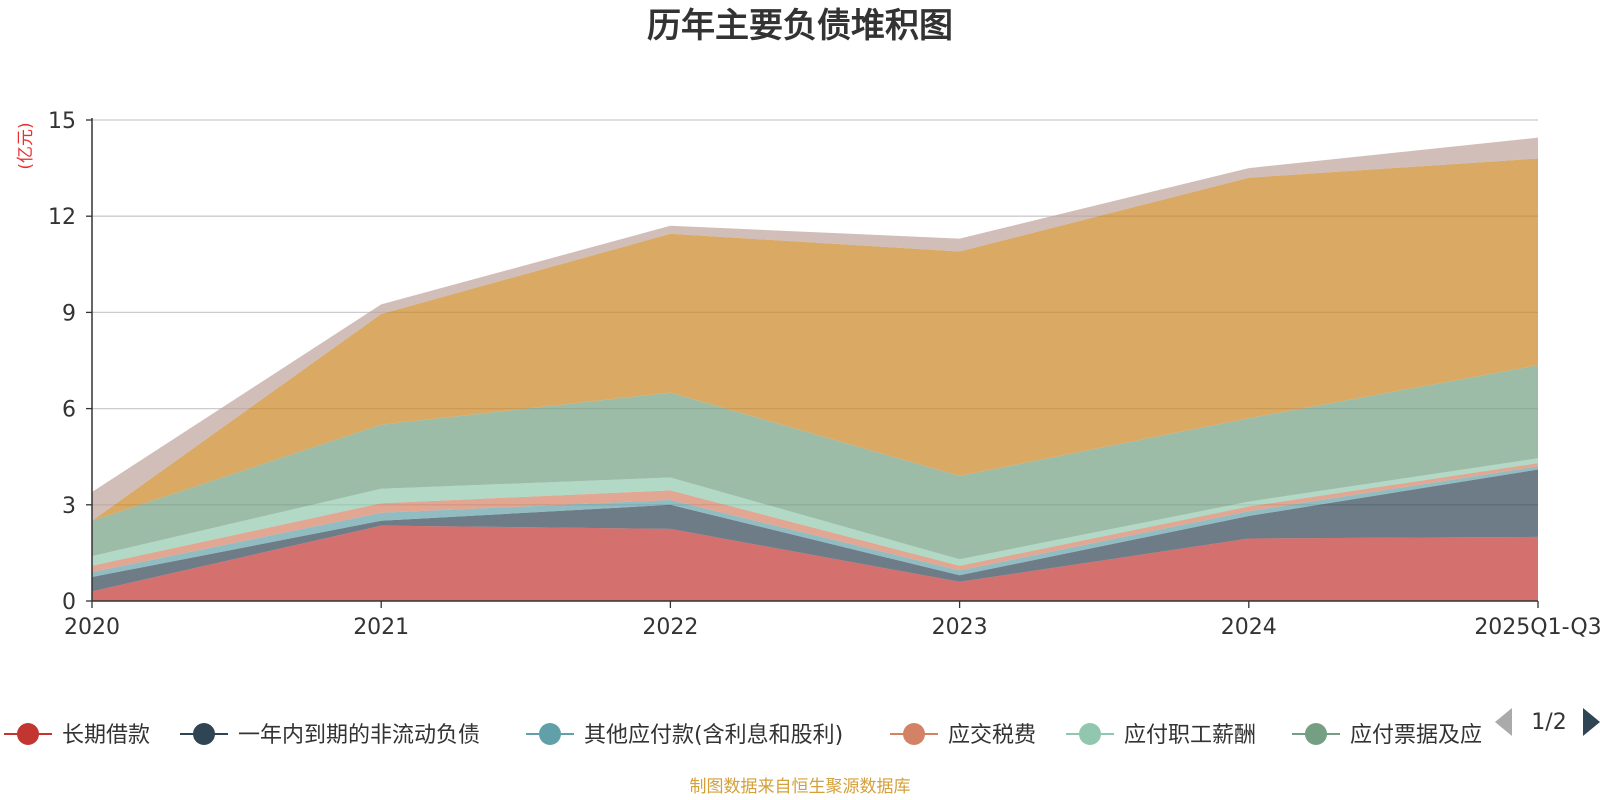  Describe the element at coordinates (62, 121) in the screenshot. I see `y-tick-label: 15` at that location.